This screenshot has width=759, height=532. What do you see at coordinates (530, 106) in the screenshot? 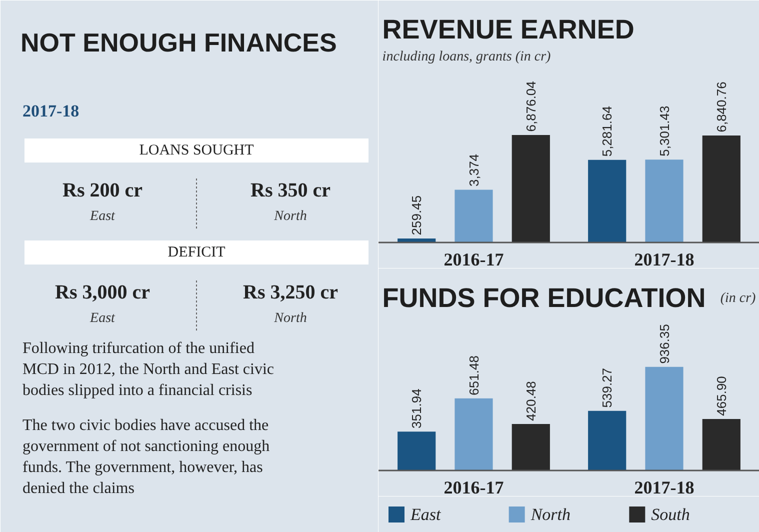
I see `data-label: 6,876.04` at bounding box center [530, 106].